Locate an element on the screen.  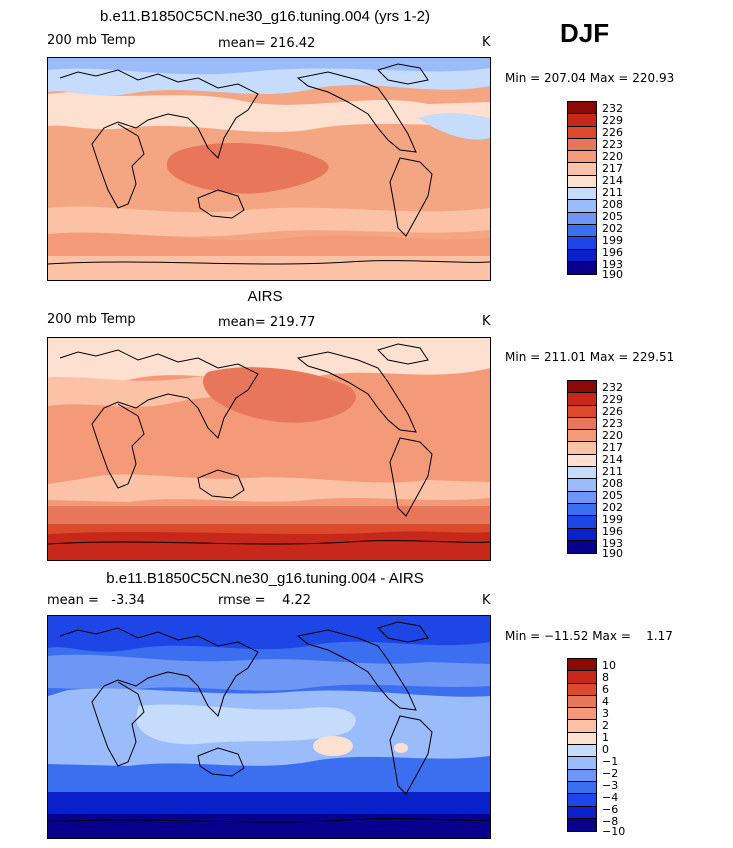
colorbar-label: −6 is located at coordinates (610, 809).